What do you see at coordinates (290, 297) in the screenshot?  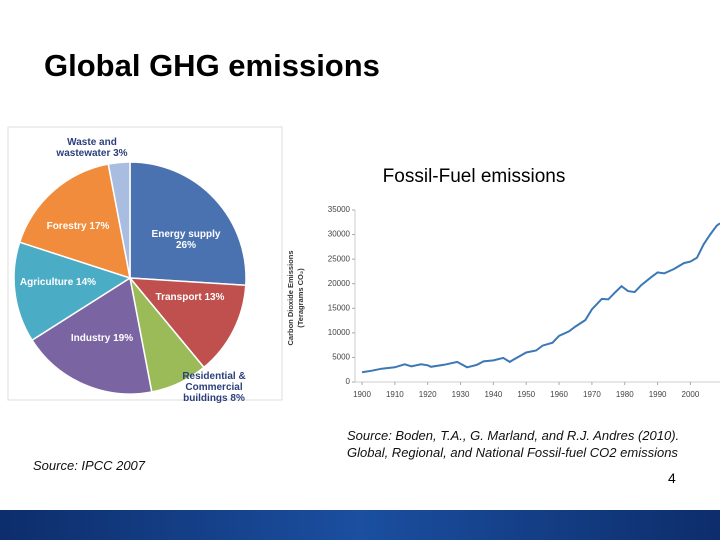 I see `y-axis-label-line: Carbon Dioxide Emissions` at bounding box center [290, 297].